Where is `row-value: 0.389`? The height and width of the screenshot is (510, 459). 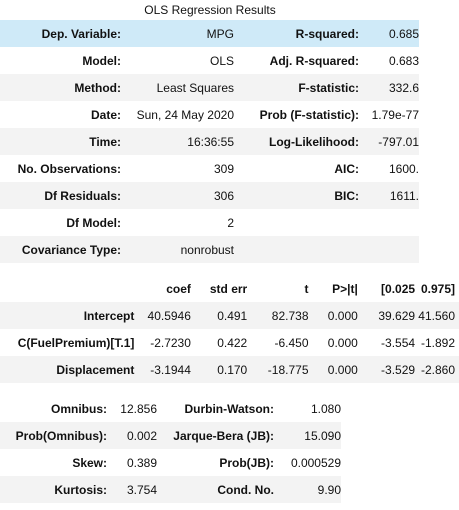 row-value: 0.389 is located at coordinates (141, 462).